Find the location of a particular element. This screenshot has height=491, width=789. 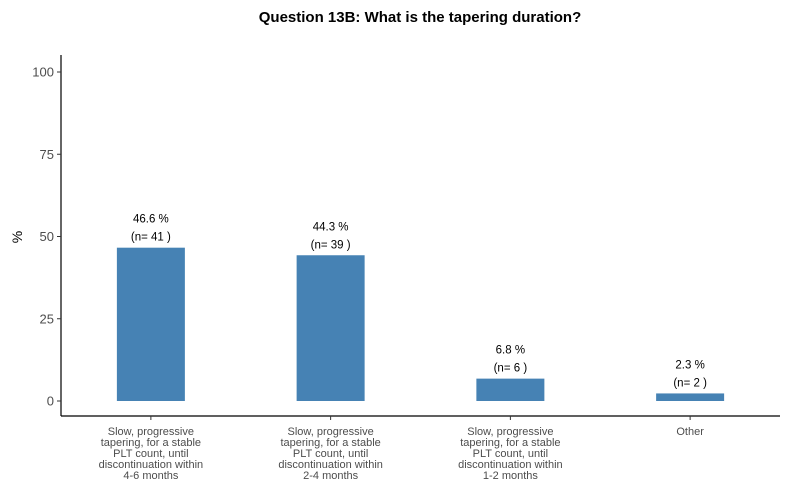

value-label: 46.6 % is located at coordinates (151, 220).